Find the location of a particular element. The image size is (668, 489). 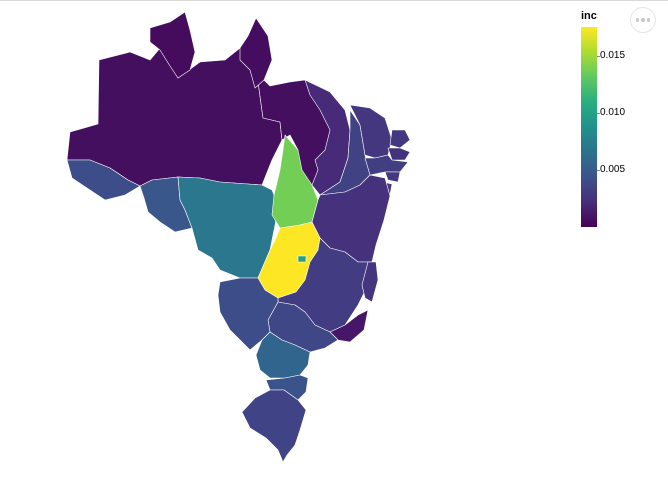

legend-tick-label: 0.005 is located at coordinates (613, 169).